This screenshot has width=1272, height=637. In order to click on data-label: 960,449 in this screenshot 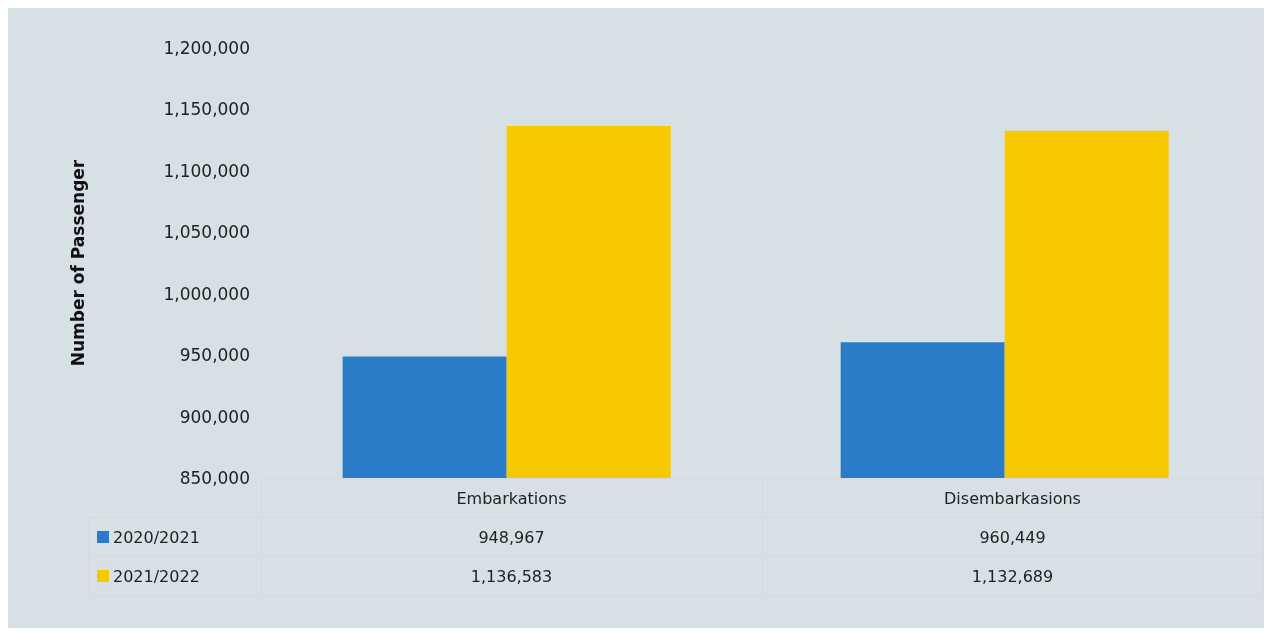, I will do `click(1012, 537)`.